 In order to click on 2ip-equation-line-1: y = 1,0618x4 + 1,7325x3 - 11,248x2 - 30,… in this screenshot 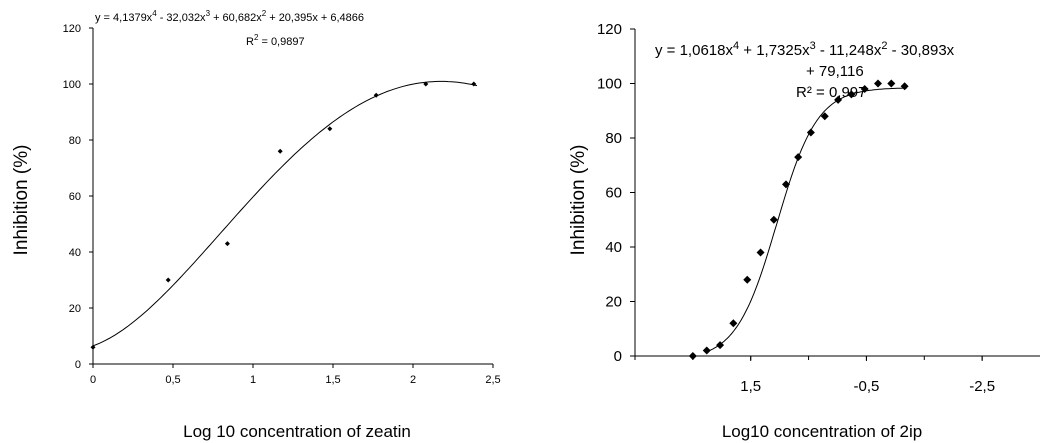, I will do `click(805, 49)`.